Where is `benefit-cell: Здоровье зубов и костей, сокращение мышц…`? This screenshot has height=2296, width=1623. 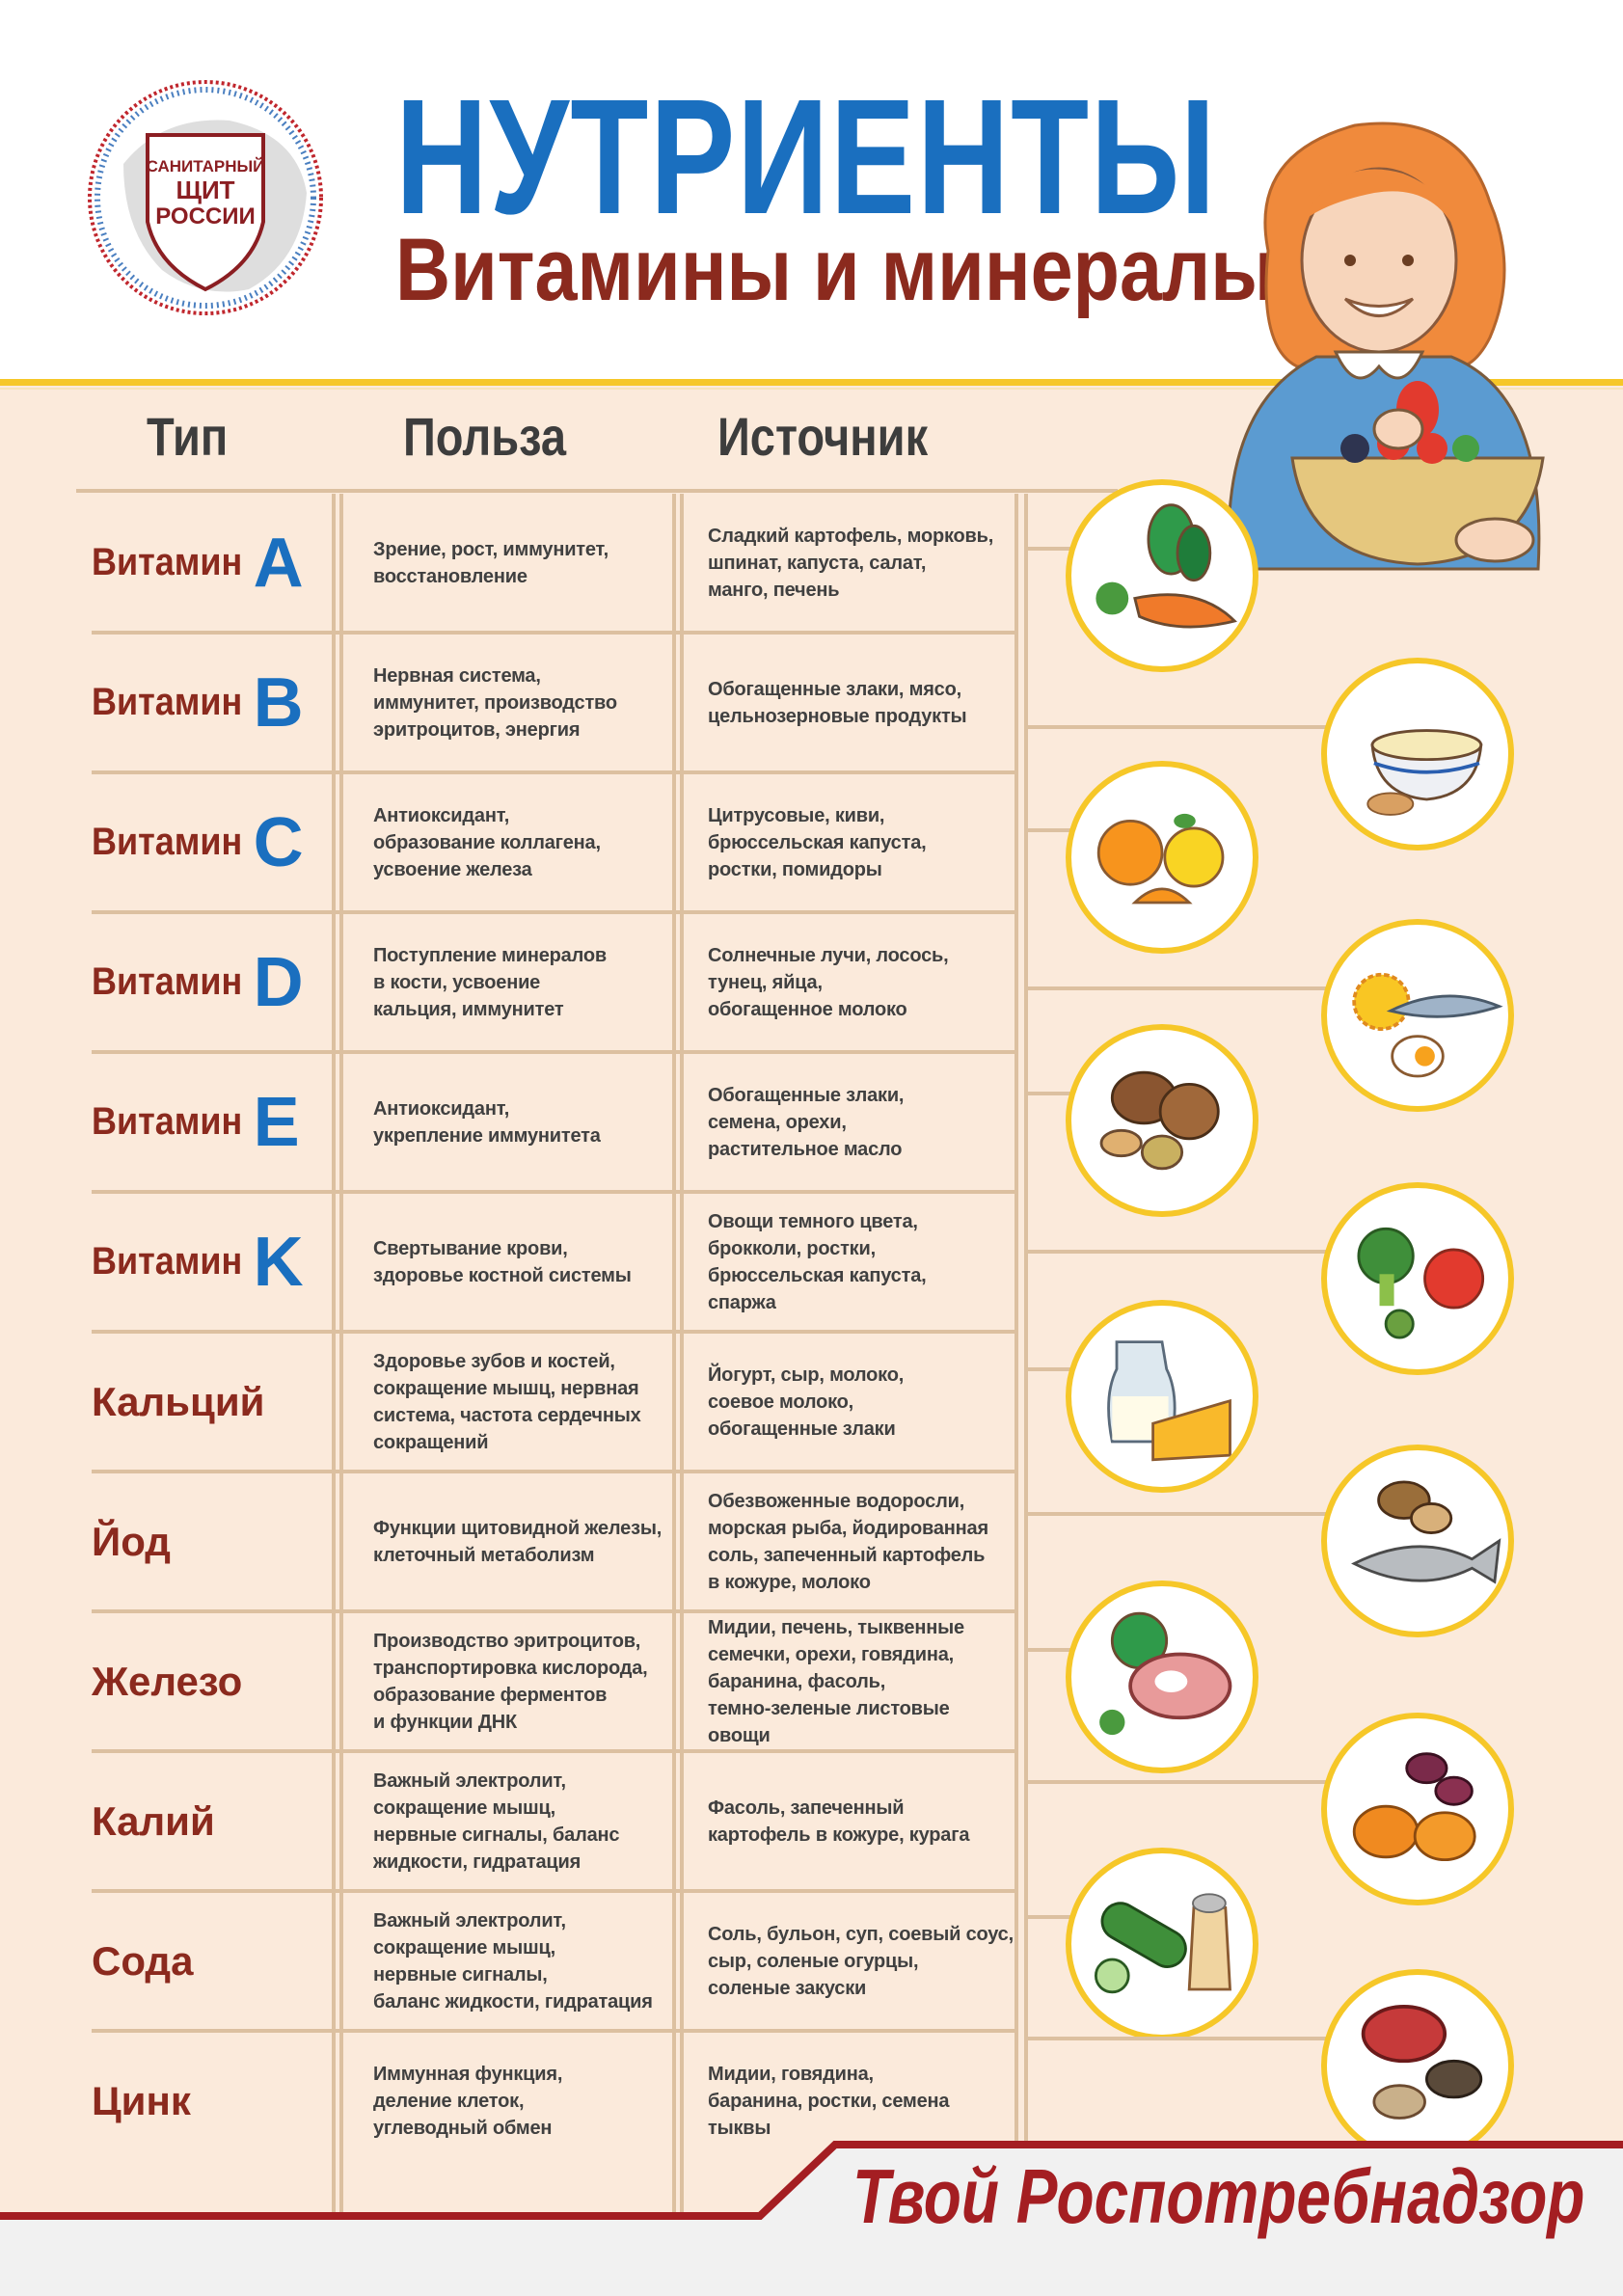 benefit-cell: Здоровье зубов и костей, сокращение мышц… is located at coordinates (522, 1402).